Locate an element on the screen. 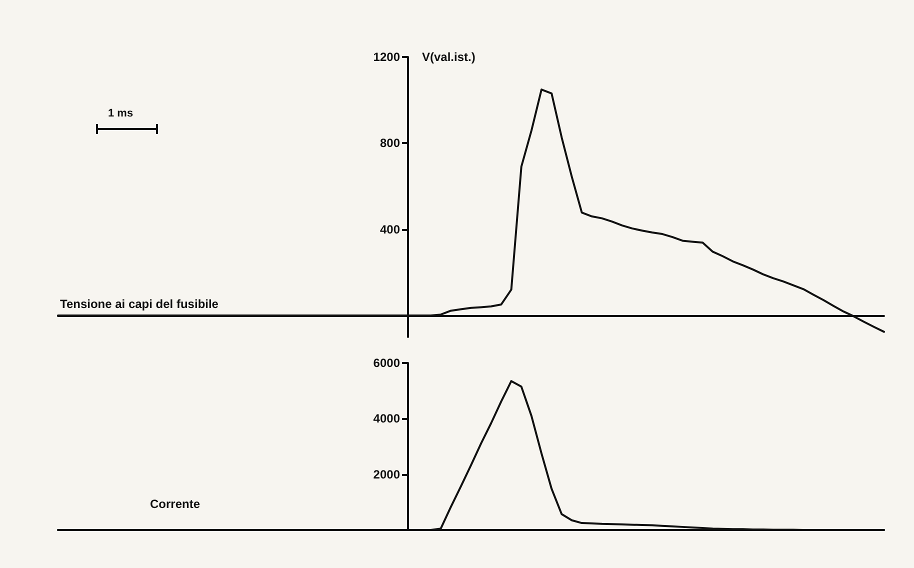  y-axis-title: V(val.ist.) is located at coordinates (449, 57).